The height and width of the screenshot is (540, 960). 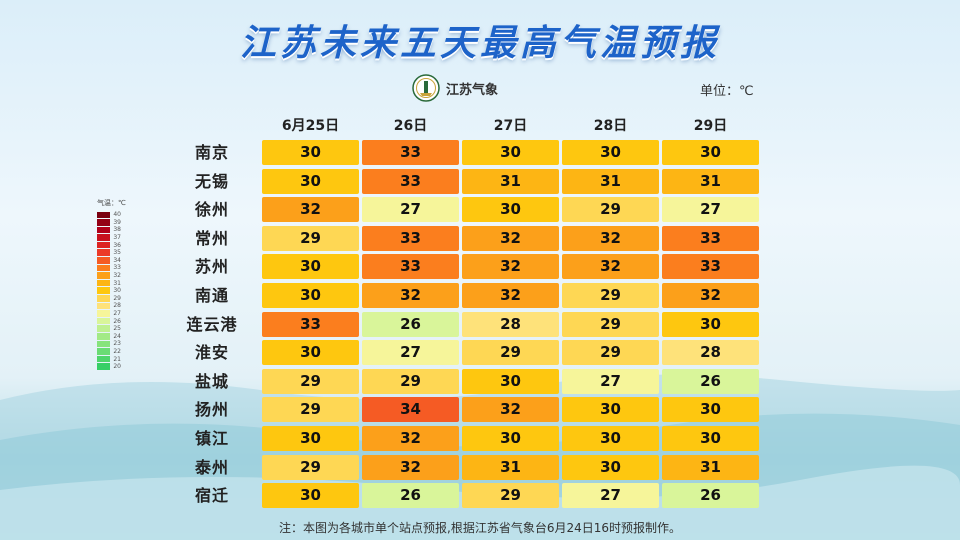 What do you see at coordinates (117, 359) in the screenshot?
I see `legend-value: 21` at bounding box center [117, 359].